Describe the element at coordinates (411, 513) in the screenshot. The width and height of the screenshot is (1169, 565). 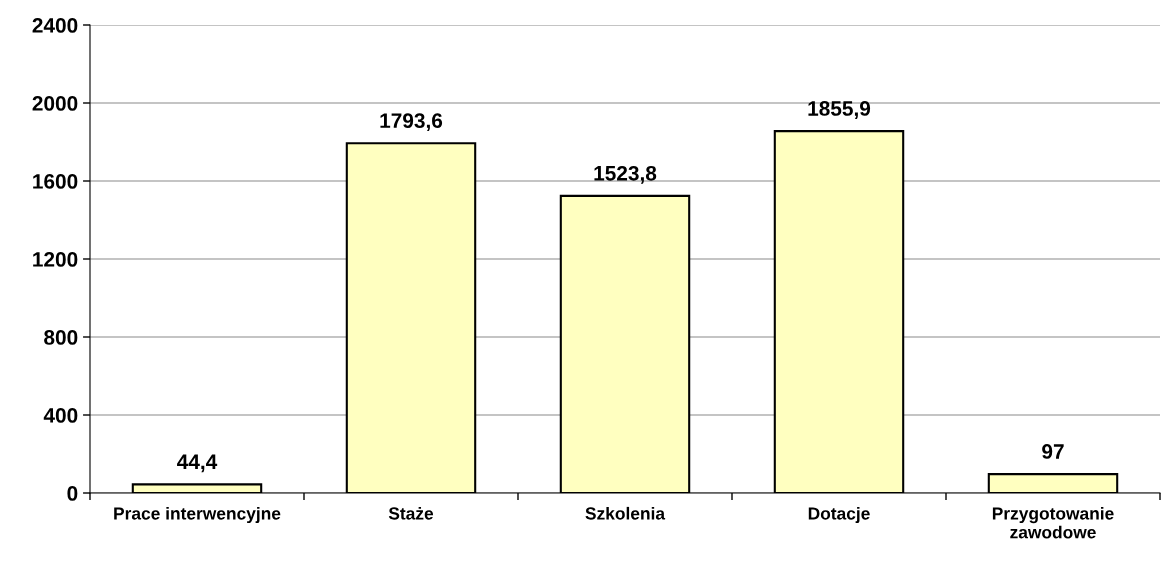
I see `x-tick-label: Staże` at that location.